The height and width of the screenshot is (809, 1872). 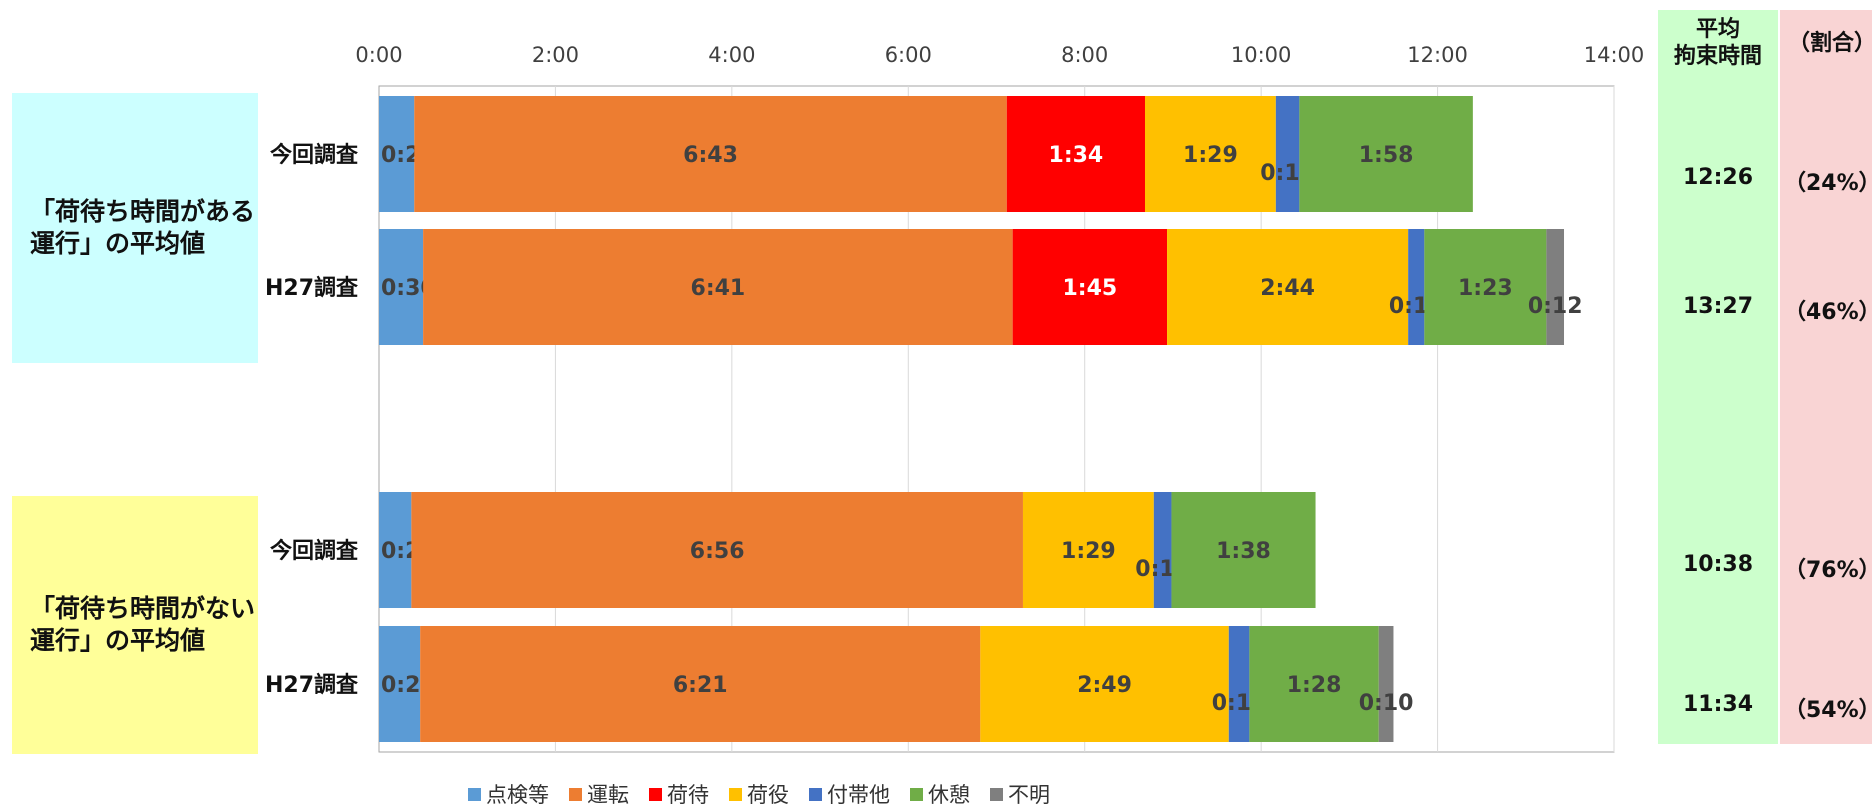 I want to click on ratio-value-g1-h27: （46%）, so click(x=1828, y=312).